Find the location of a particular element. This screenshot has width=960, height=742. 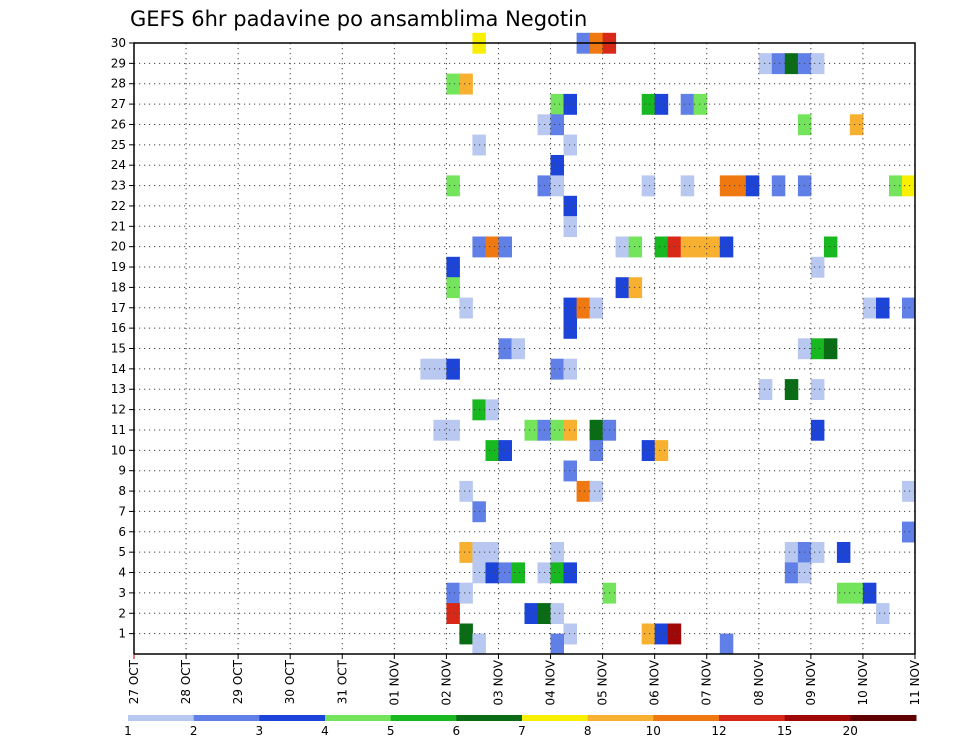

x-tick-label: 29 OCT is located at coordinates (238, 681).